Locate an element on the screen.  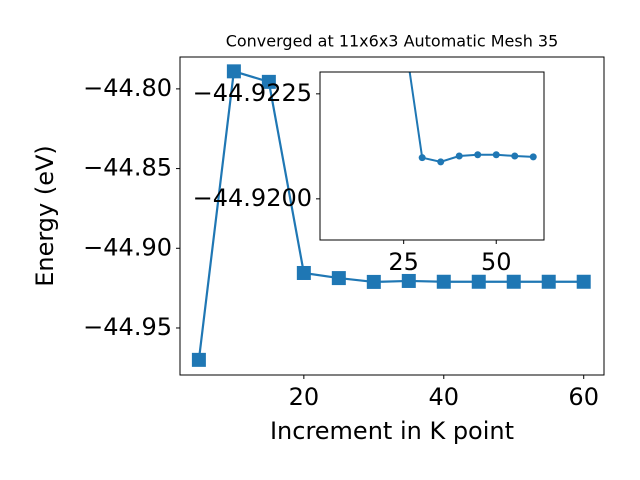
y-tick-label: −44.80 is located at coordinates (127, 88).